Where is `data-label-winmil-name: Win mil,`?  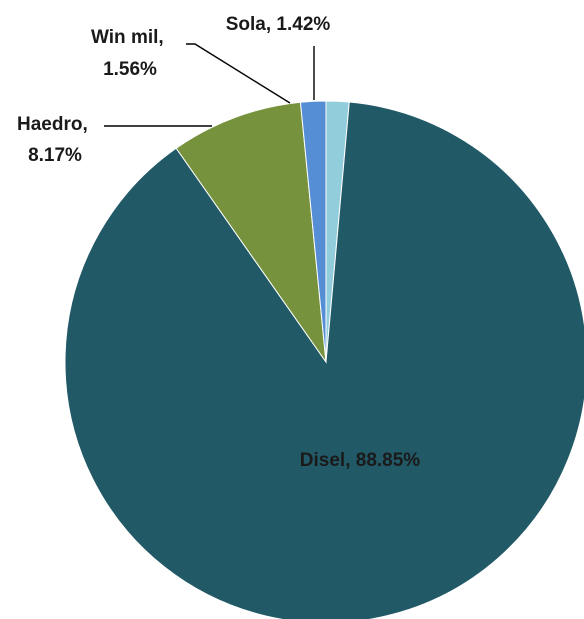 data-label-winmil-name: Win mil, is located at coordinates (127, 37).